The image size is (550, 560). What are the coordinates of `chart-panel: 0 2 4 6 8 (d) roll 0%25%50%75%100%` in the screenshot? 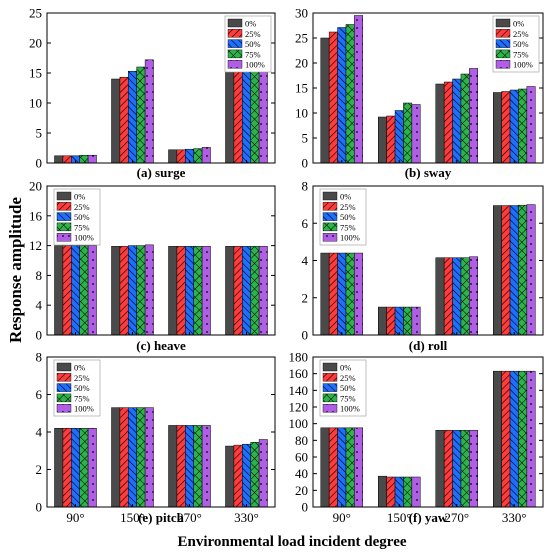 It's located at (423, 266).